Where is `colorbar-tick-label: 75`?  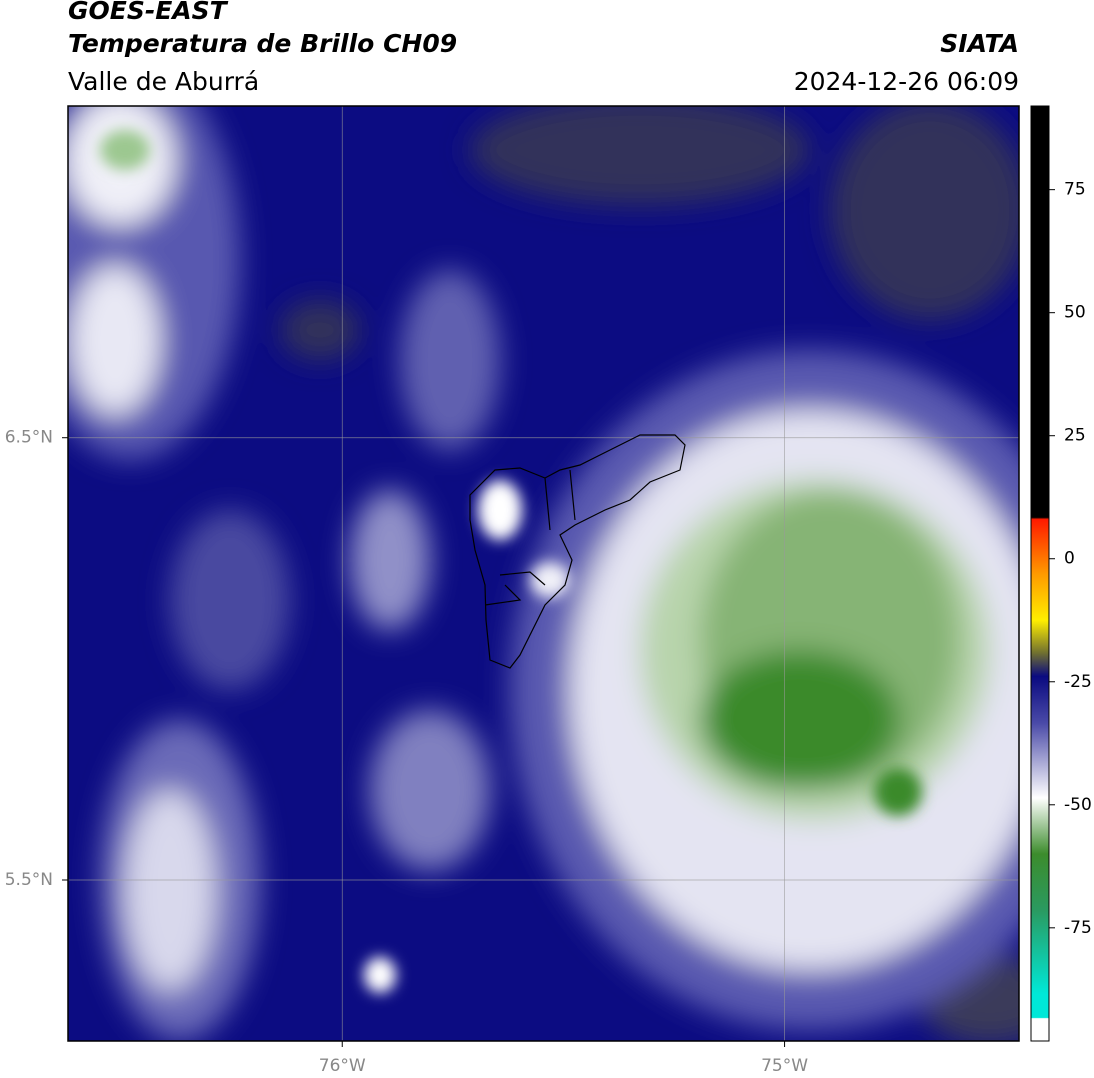
colorbar-tick-label: 75 is located at coordinates (1075, 190).